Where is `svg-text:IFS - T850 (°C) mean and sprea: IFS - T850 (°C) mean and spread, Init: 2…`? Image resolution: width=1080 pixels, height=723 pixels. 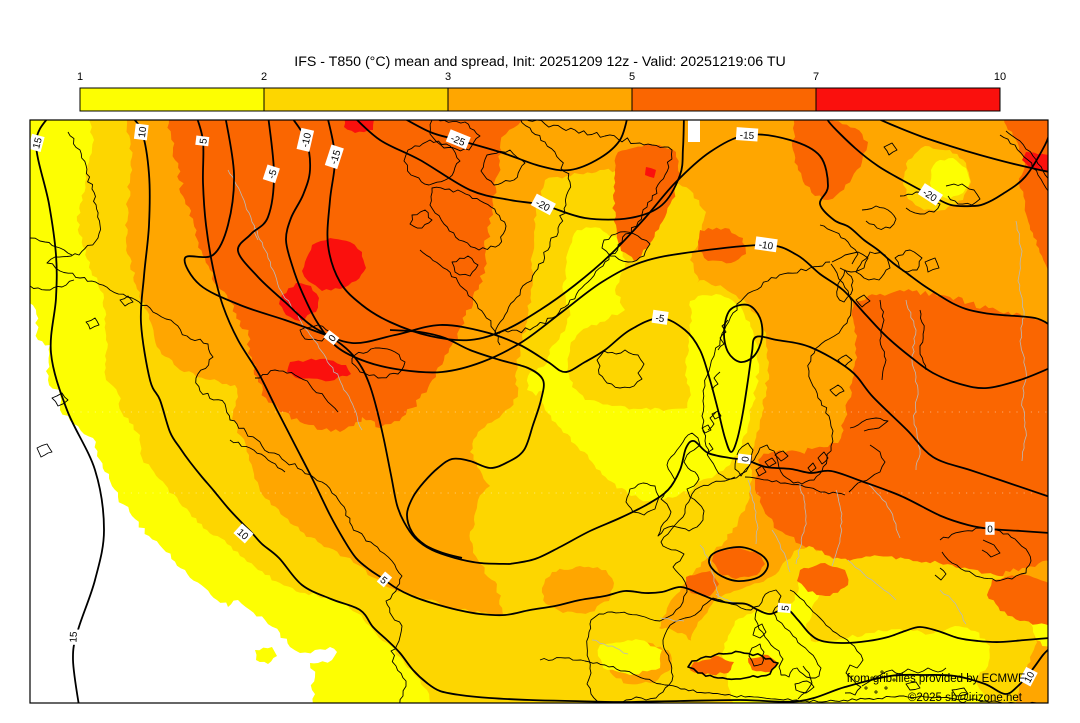
svg-text:IFS - T850 (°C) mean and sprea: IFS - T850 (°C) mean and spread, Init: 2… is located at coordinates (540, 62).